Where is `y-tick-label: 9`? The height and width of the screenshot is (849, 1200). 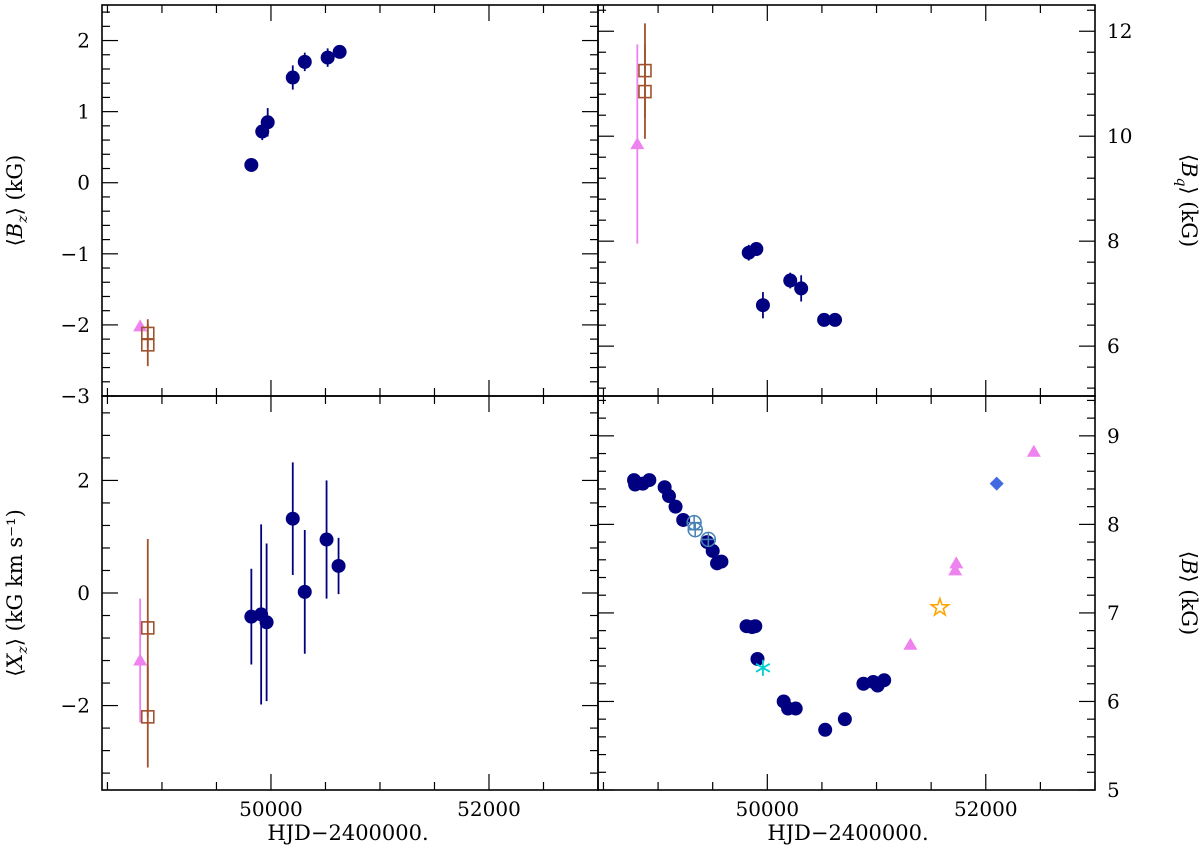
y-tick-label: 9 is located at coordinates (1113, 436).